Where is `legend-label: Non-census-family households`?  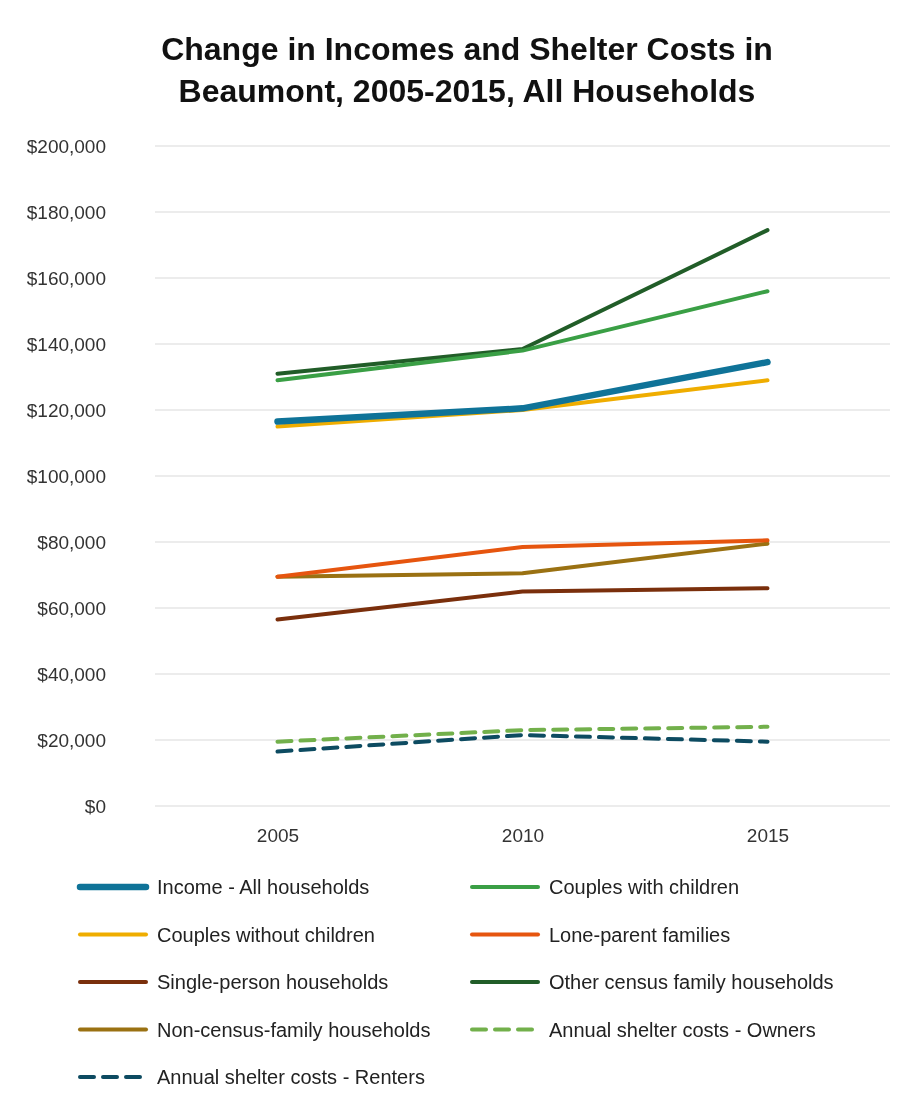
legend-label: Non-census-family households is located at coordinates (294, 1029).